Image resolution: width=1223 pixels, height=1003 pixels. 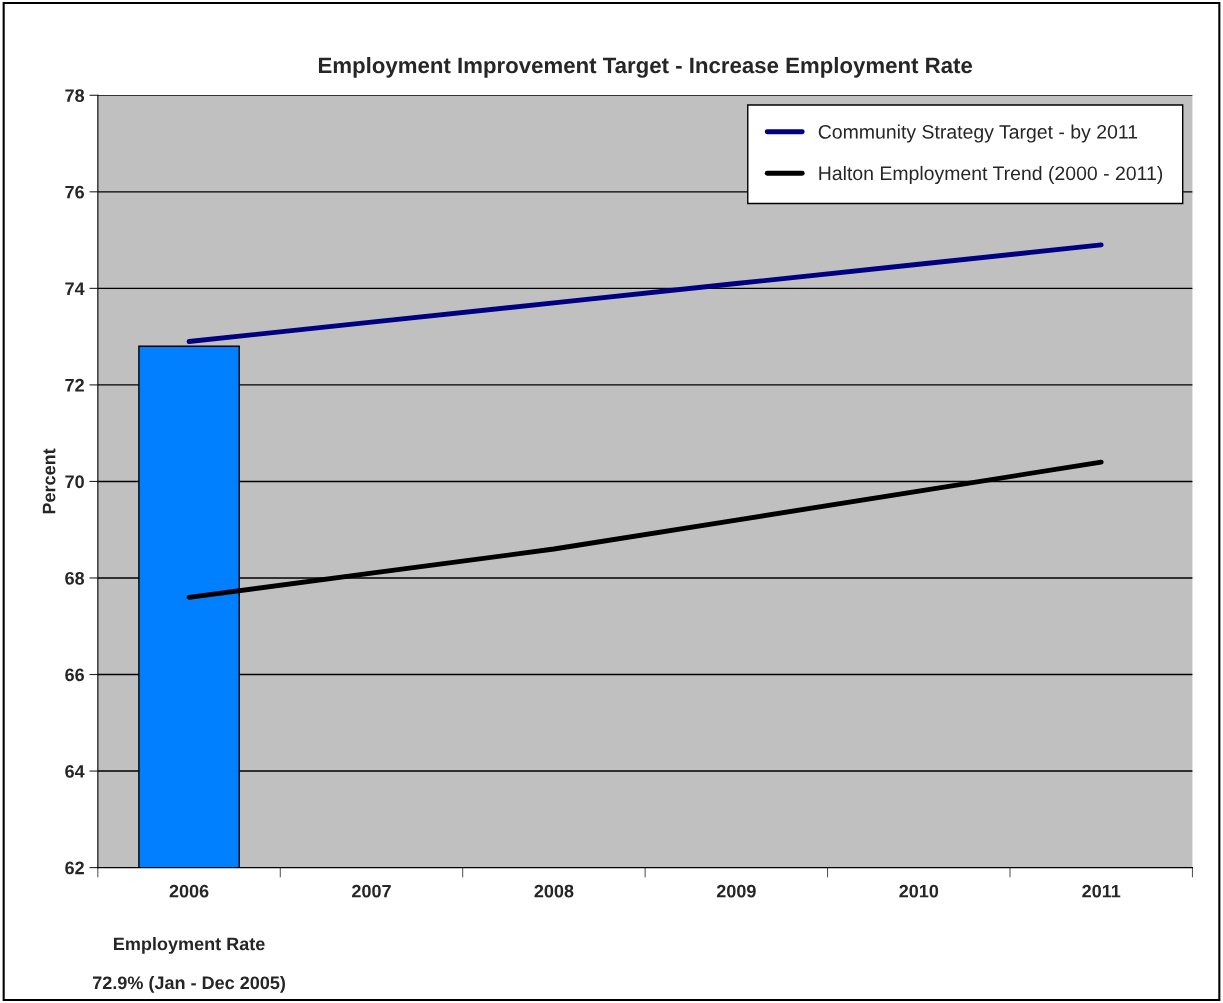 What do you see at coordinates (736, 891) in the screenshot?
I see `x-tick-label: 2009` at bounding box center [736, 891].